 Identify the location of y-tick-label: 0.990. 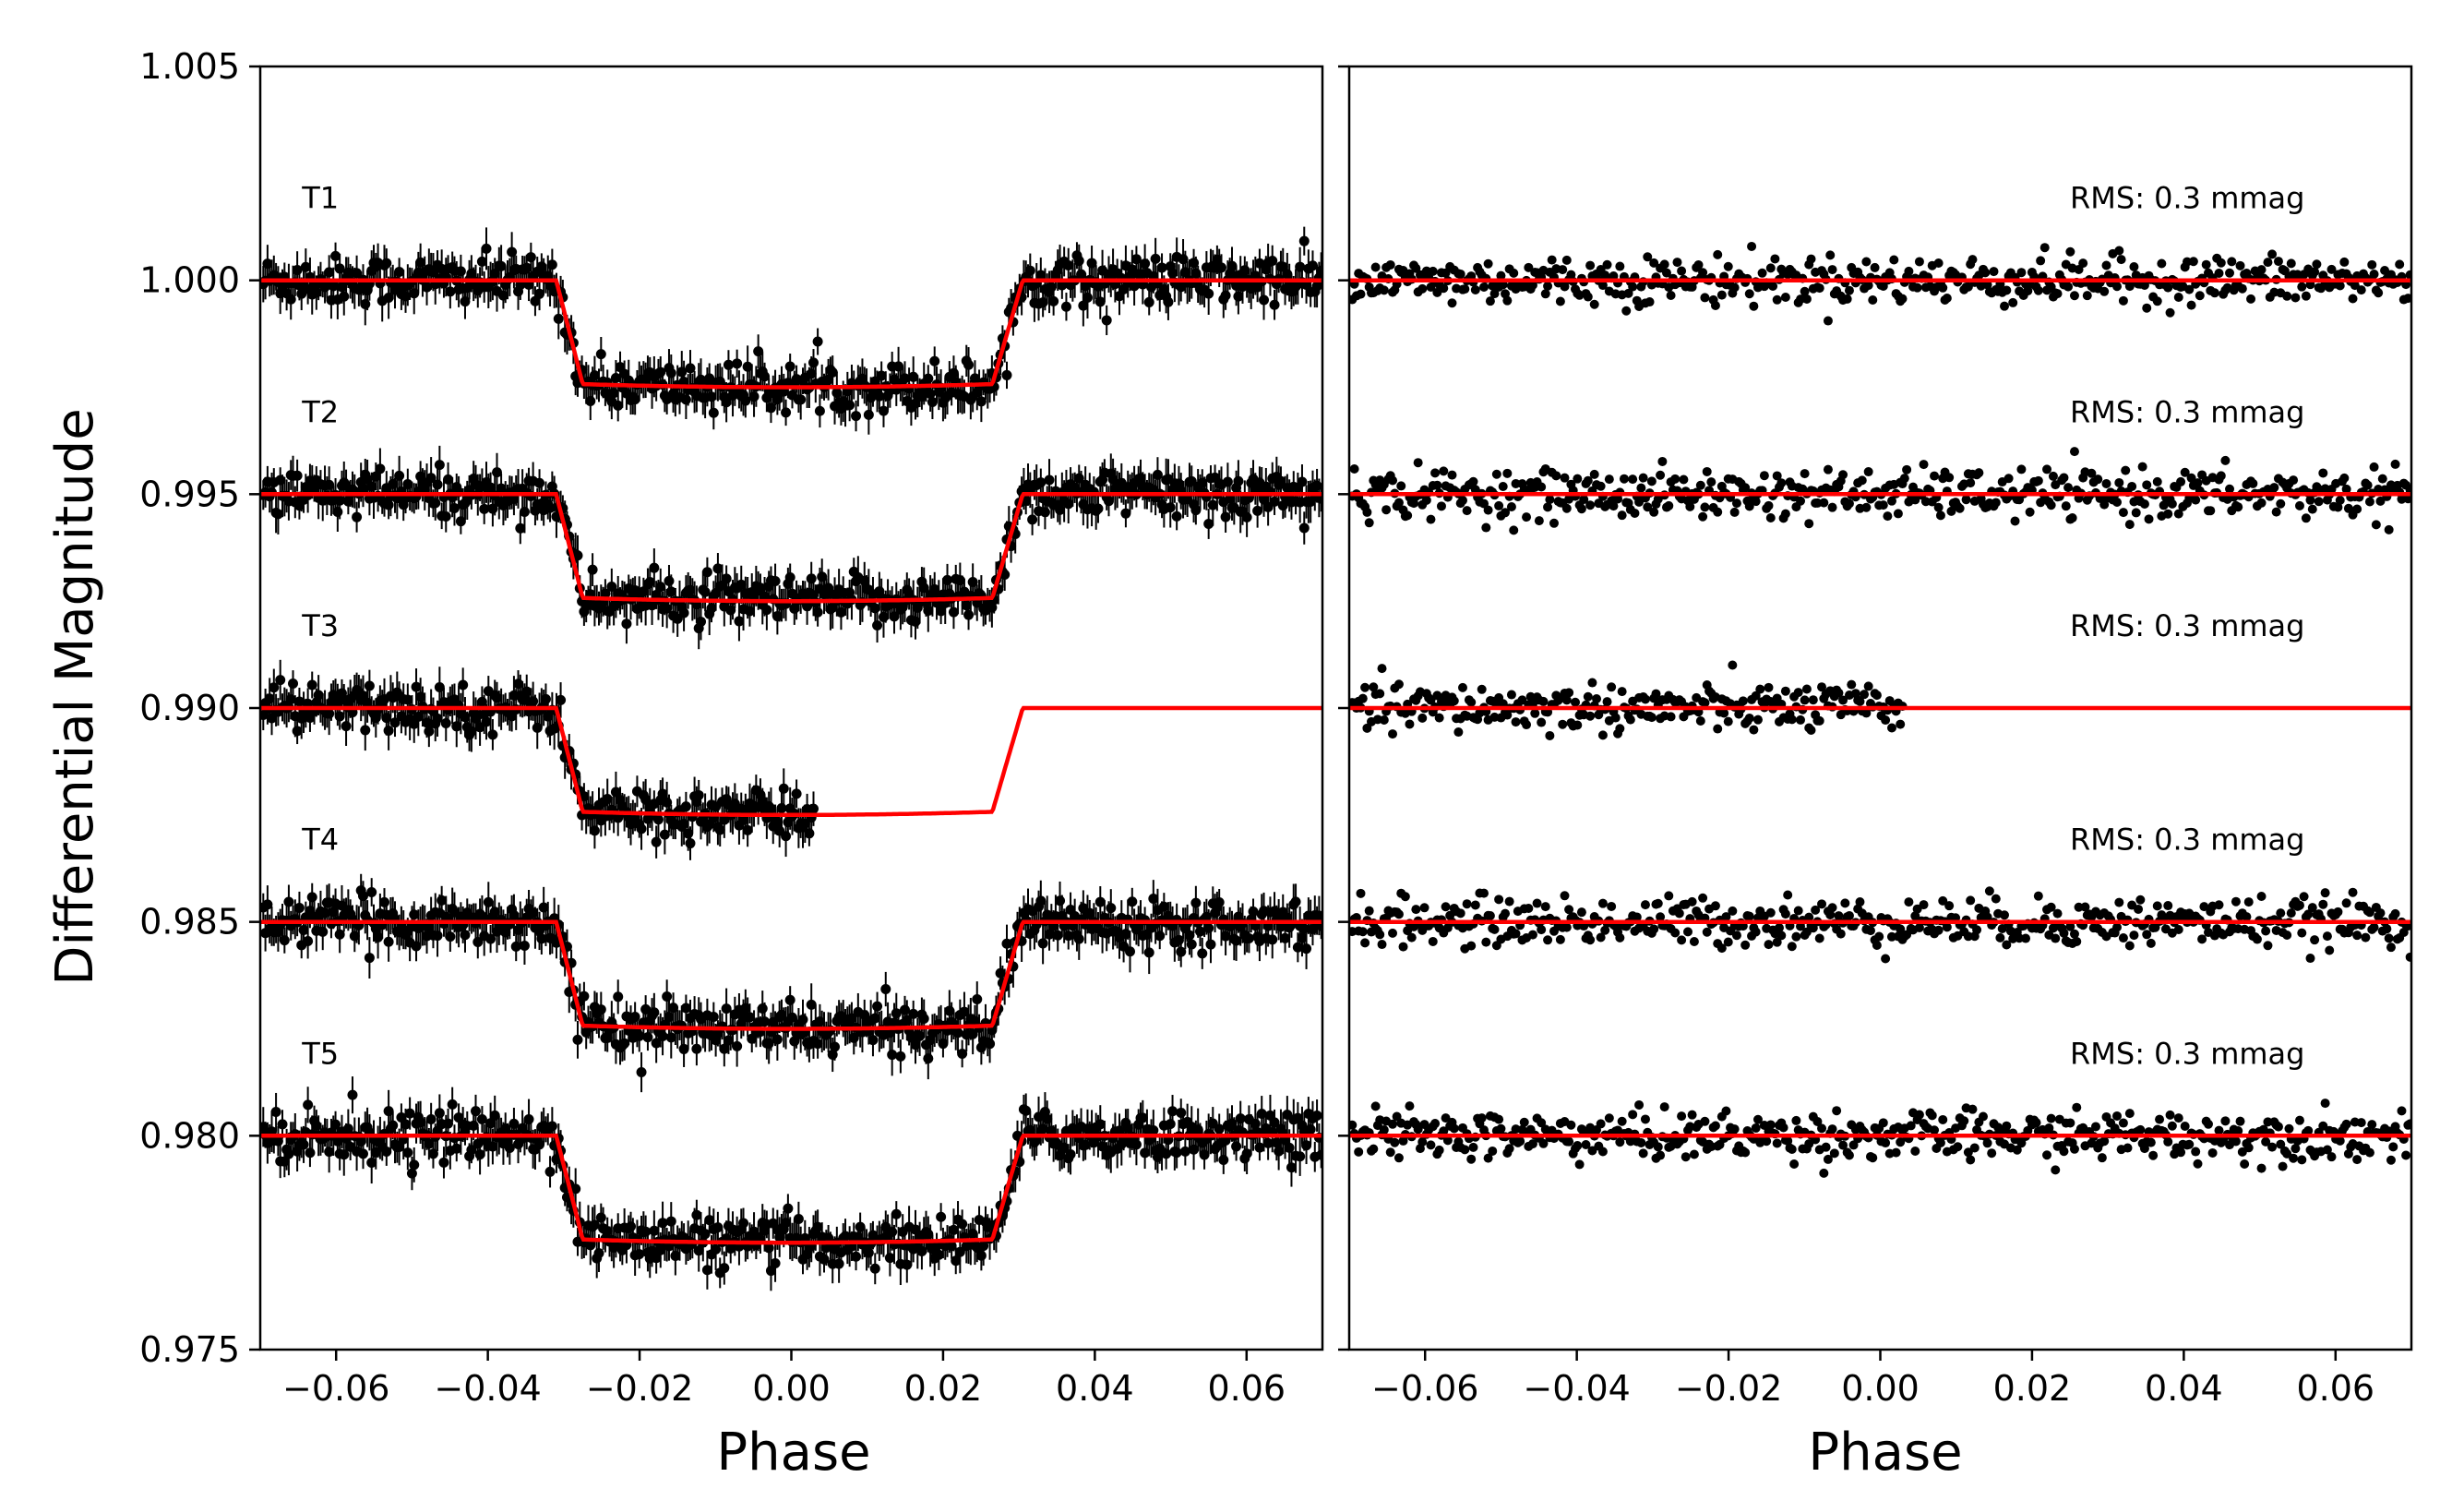
(189, 708).